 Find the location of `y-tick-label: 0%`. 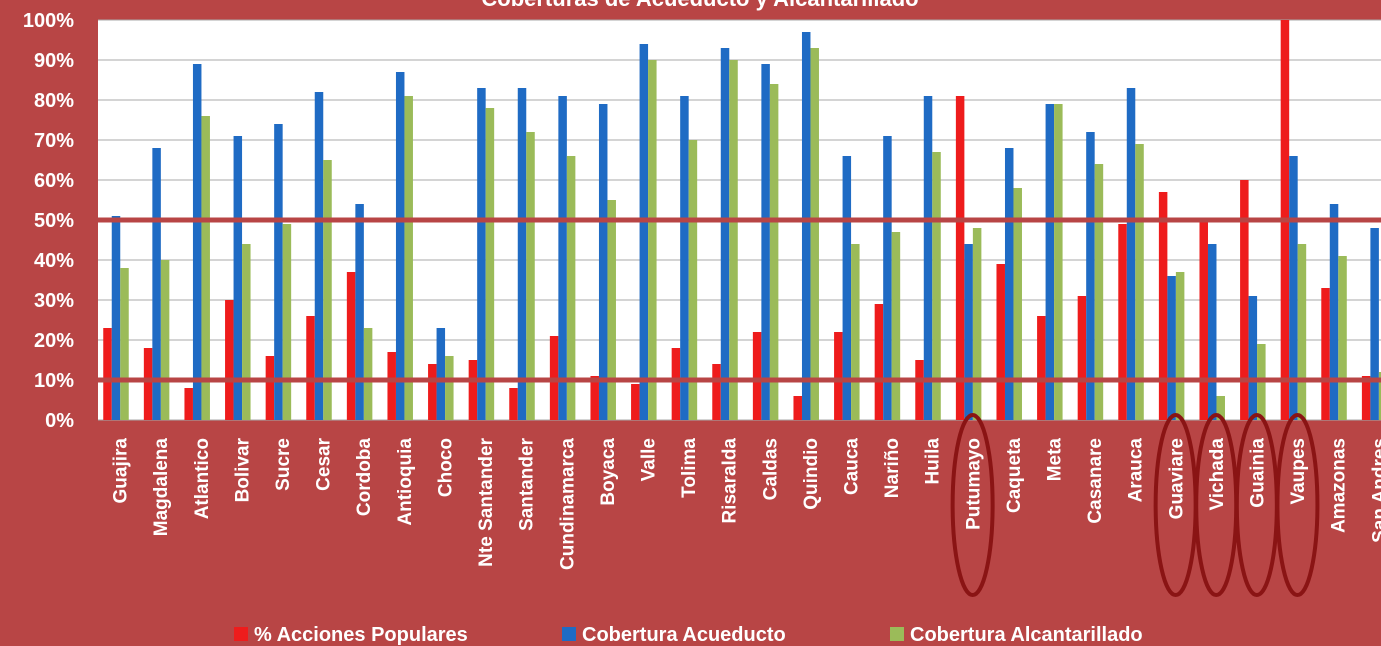

y-tick-label: 0% is located at coordinates (59, 421).